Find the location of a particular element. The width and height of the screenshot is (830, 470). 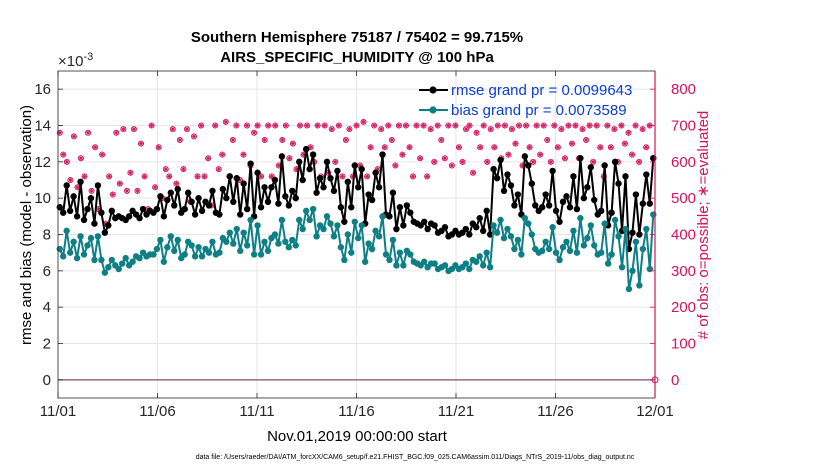

y2-axis-label: # of obs: o=possible; ∗=evaluated is located at coordinates (703, 225).